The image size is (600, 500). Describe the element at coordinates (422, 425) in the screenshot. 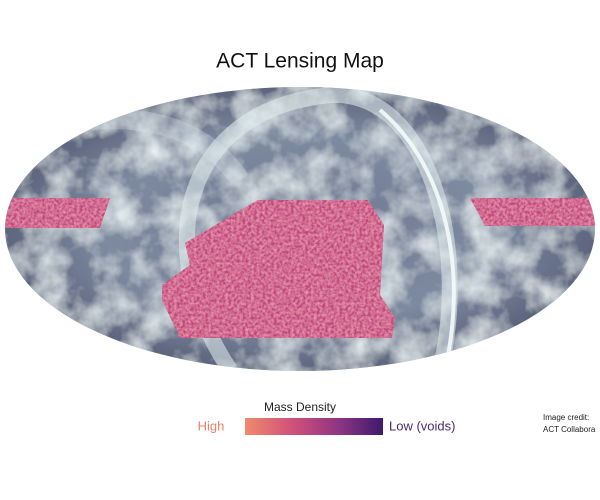

I see `low-label: Low (voids)` at that location.